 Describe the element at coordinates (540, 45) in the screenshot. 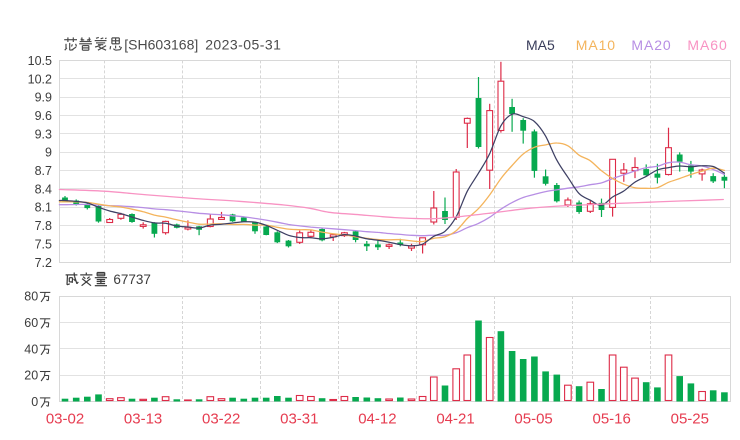

I see `svg-text: MA5` at that location.